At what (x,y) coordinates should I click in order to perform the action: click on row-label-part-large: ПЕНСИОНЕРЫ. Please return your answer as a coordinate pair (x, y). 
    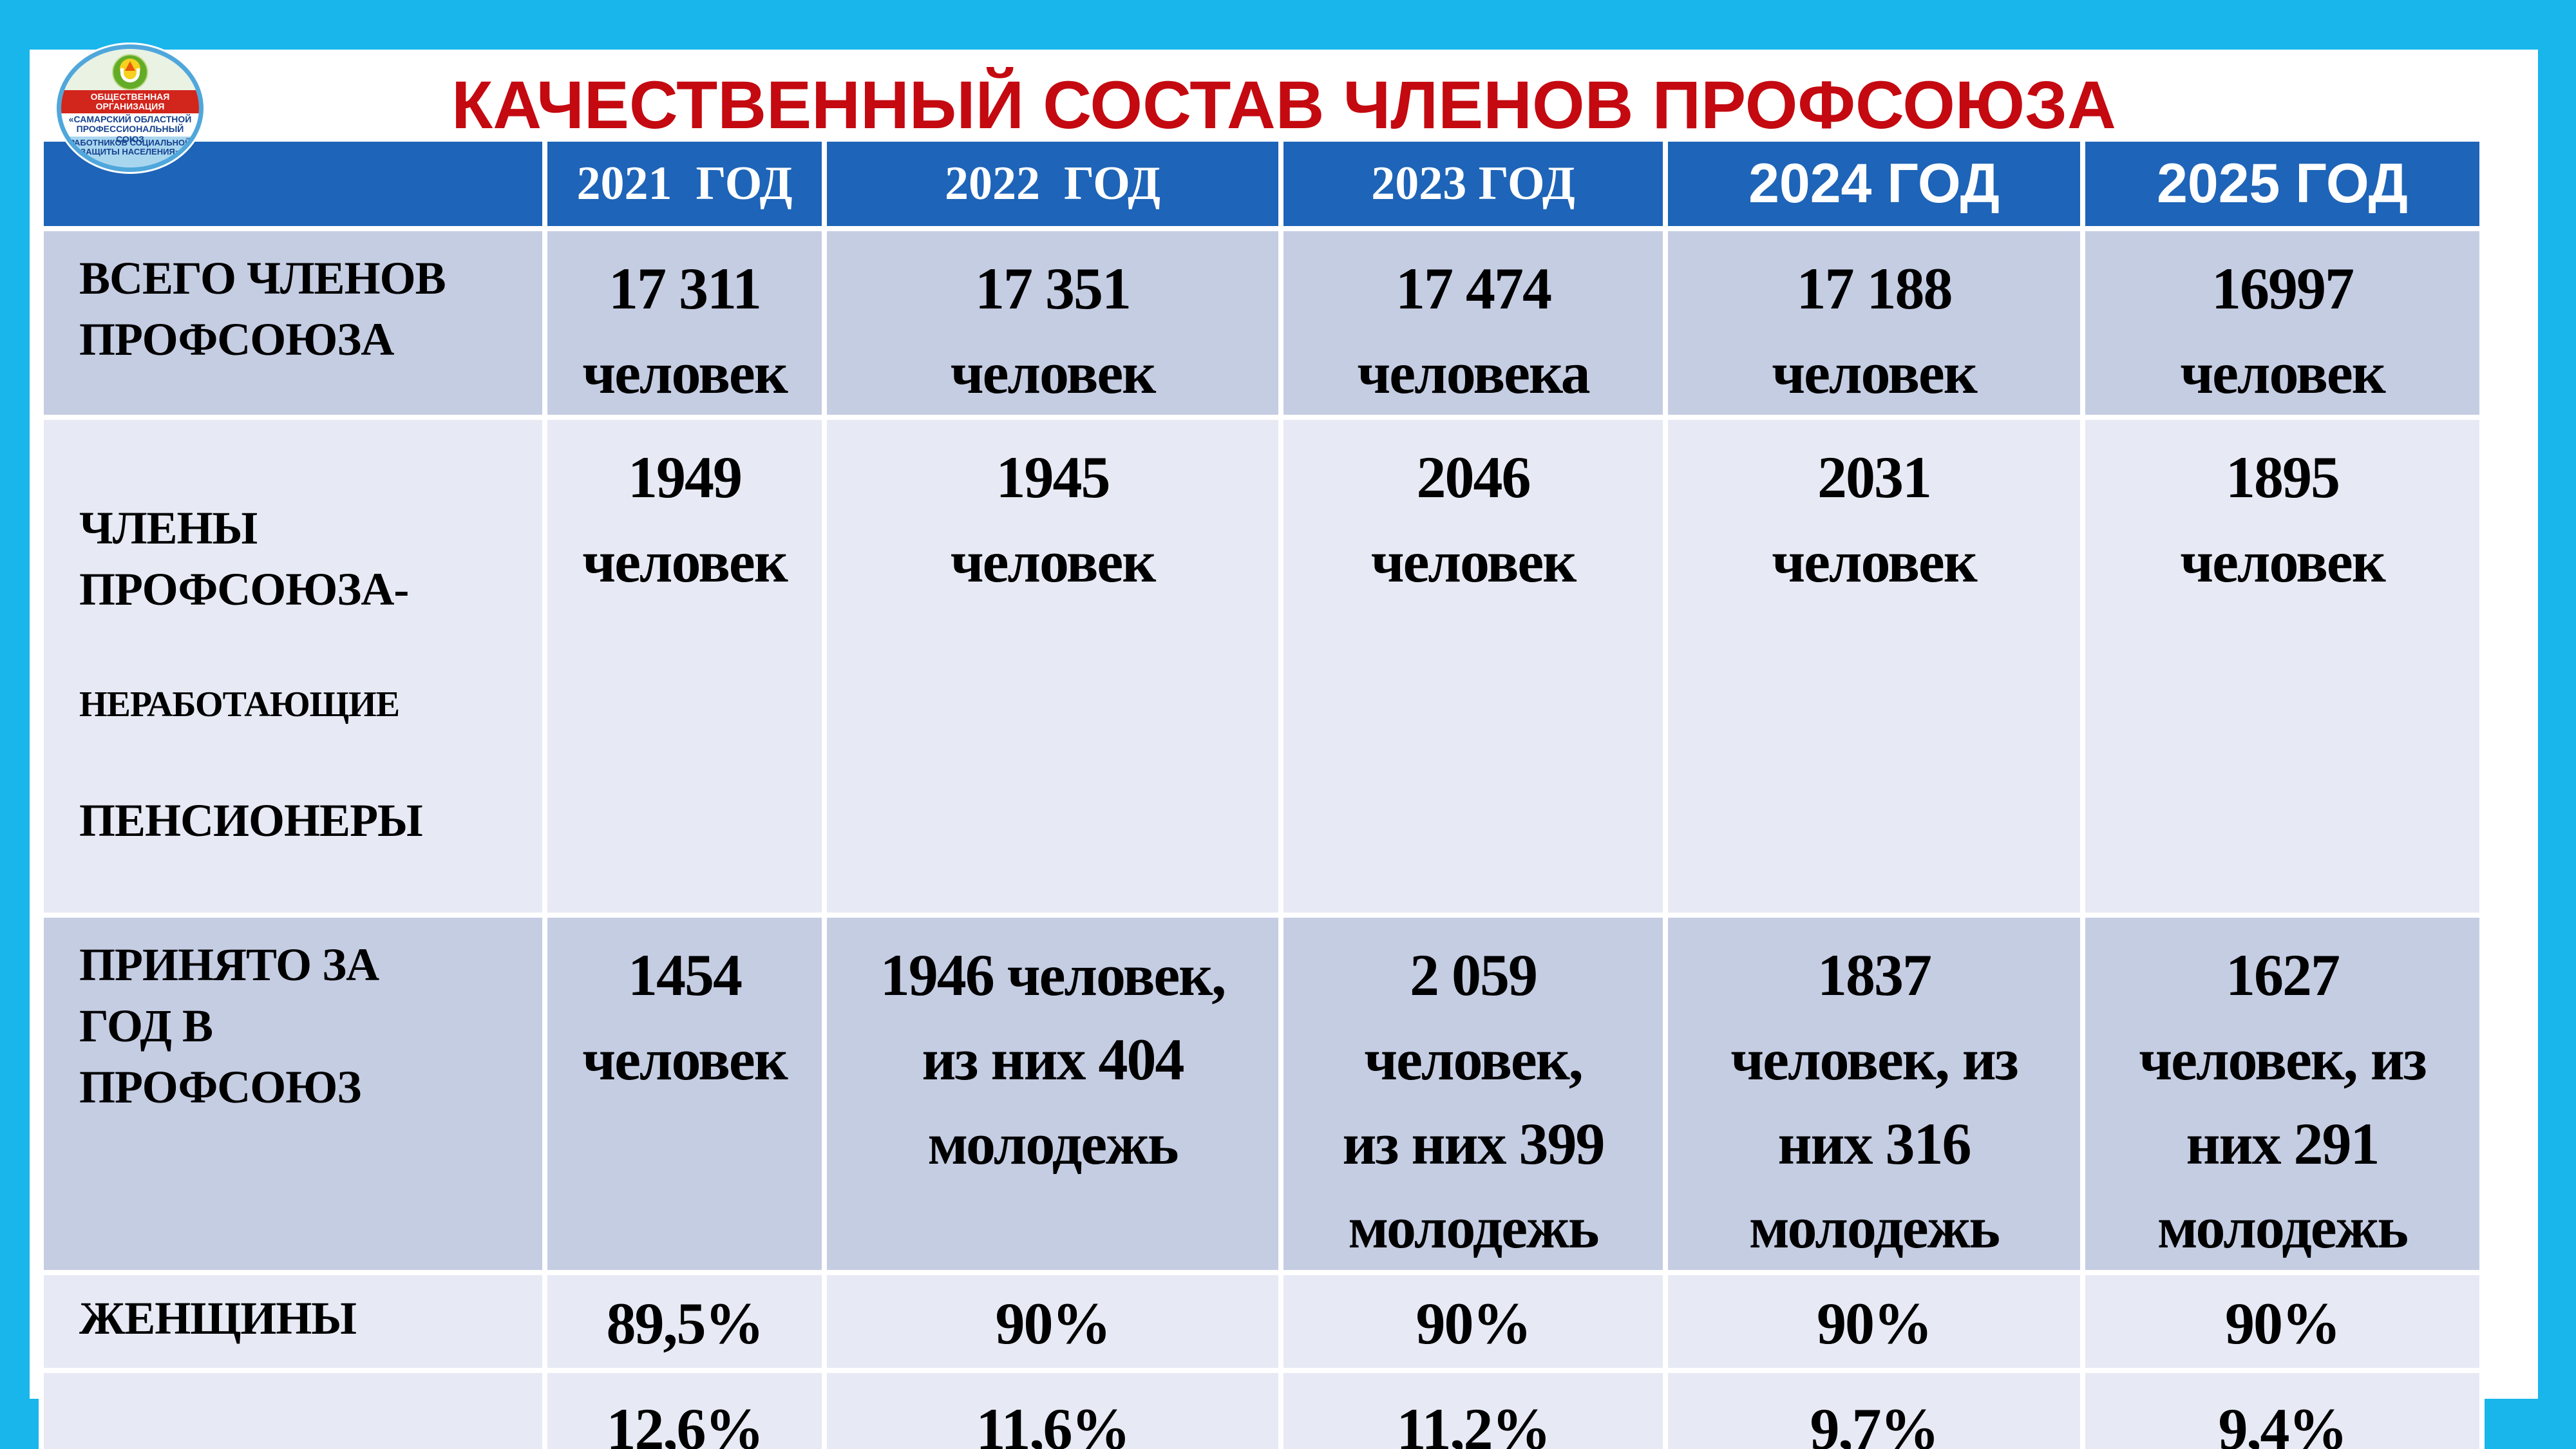
    Looking at the image, I should click on (251, 821).